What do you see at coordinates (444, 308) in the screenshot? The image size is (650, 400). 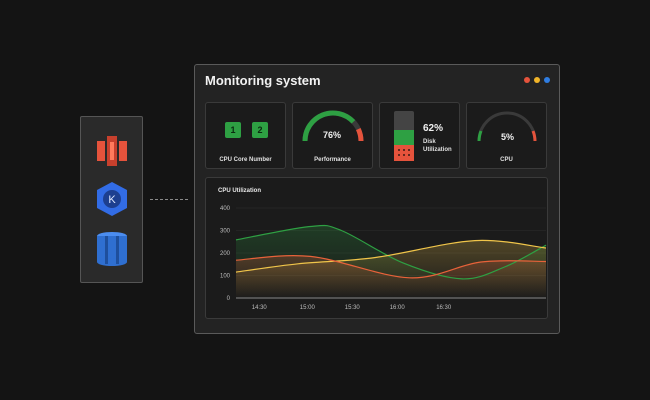 I see `x-tick-label: 16:30` at bounding box center [444, 308].